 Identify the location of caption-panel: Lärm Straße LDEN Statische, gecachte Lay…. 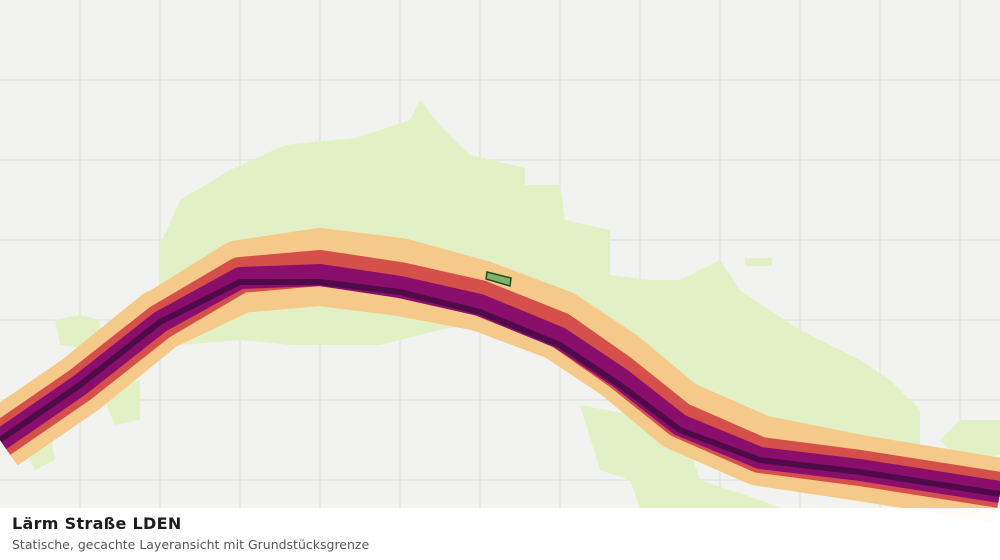
(500, 534).